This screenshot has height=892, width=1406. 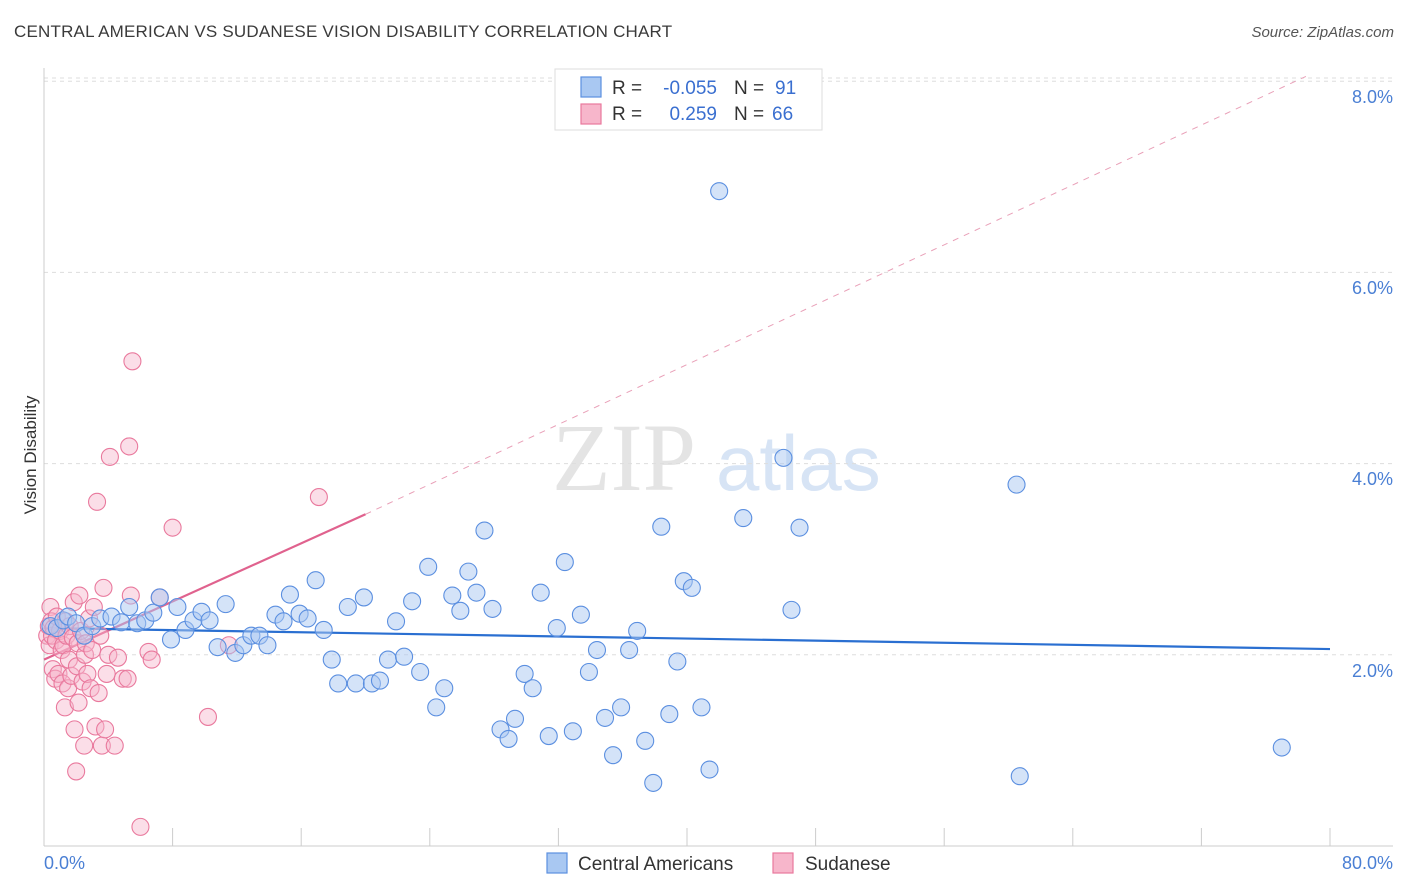 I want to click on y-tick-label-6: 6.0%, so click(x=1372, y=288).